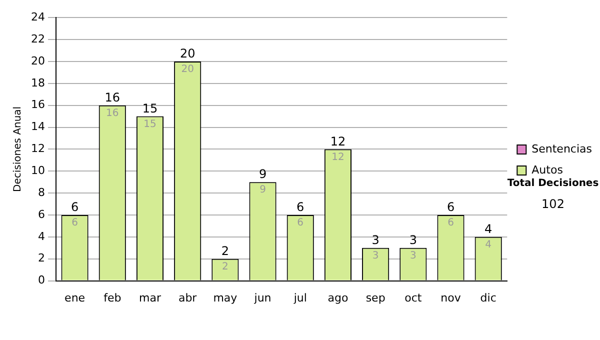 The height and width of the screenshot is (340, 600). I want to click on y-tick-label: 16, so click(37, 105).